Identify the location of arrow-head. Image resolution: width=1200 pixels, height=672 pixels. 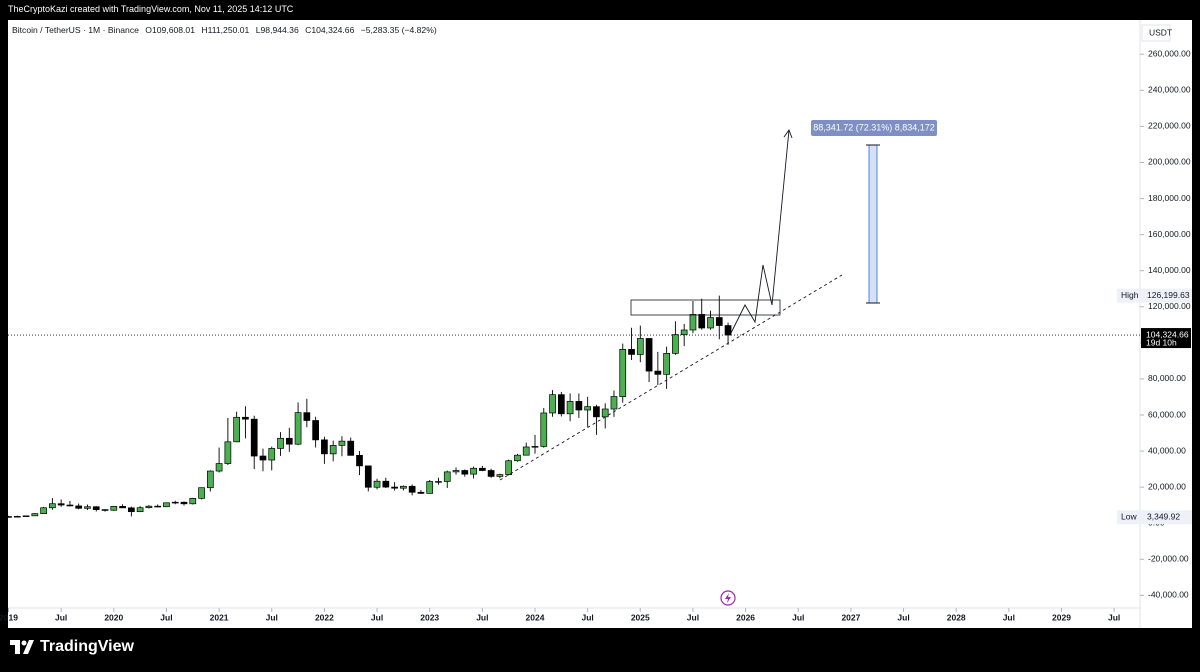
(788, 134).